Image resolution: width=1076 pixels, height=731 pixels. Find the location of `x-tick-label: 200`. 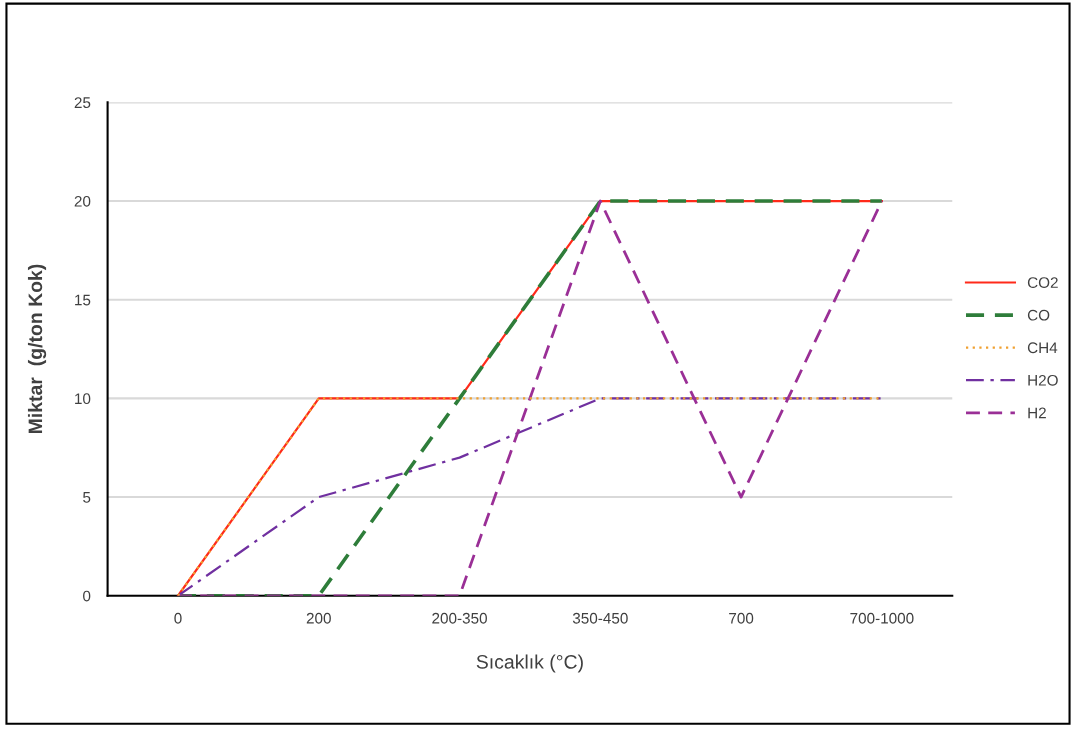

x-tick-label: 200 is located at coordinates (318, 618).